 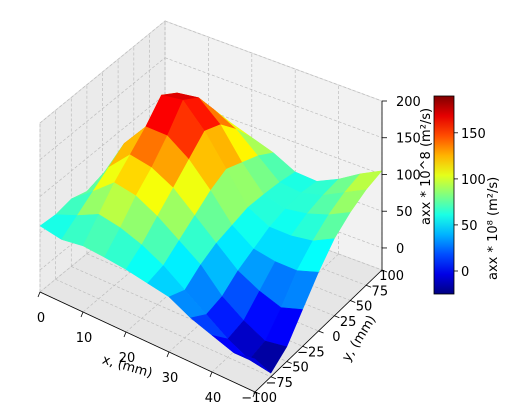 I want to click on colorbar-gradient, so click(x=444, y=195).